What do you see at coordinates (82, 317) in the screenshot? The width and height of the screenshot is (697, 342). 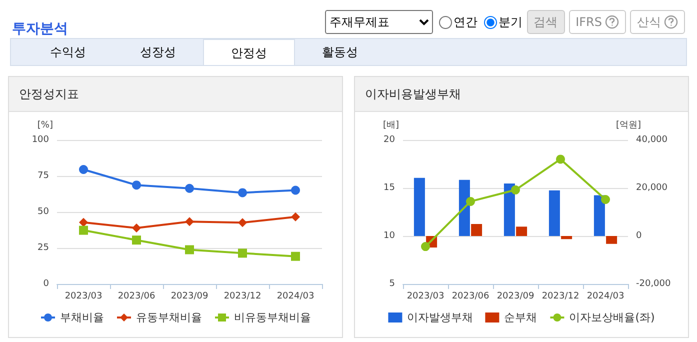 I see `legend-label: 부채비율` at bounding box center [82, 317].